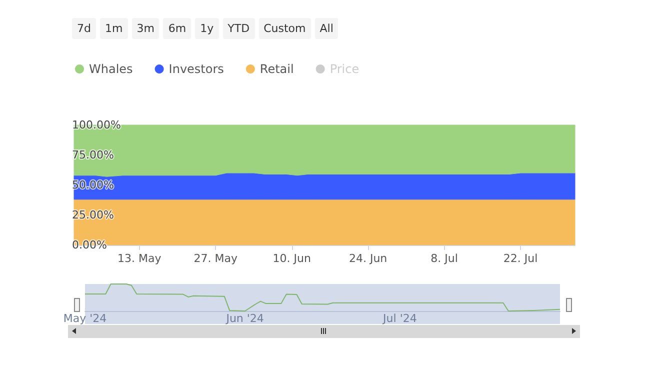  Describe the element at coordinates (291, 258) in the screenshot. I see `x-tick-label: 10. Jun` at that location.